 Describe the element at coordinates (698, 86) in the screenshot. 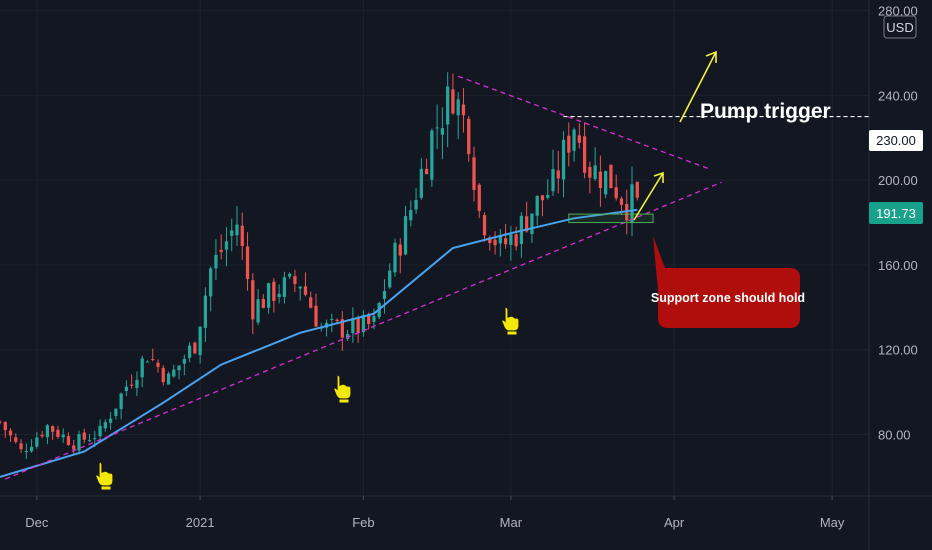

I see `pump-trigger-arrow-upper` at that location.